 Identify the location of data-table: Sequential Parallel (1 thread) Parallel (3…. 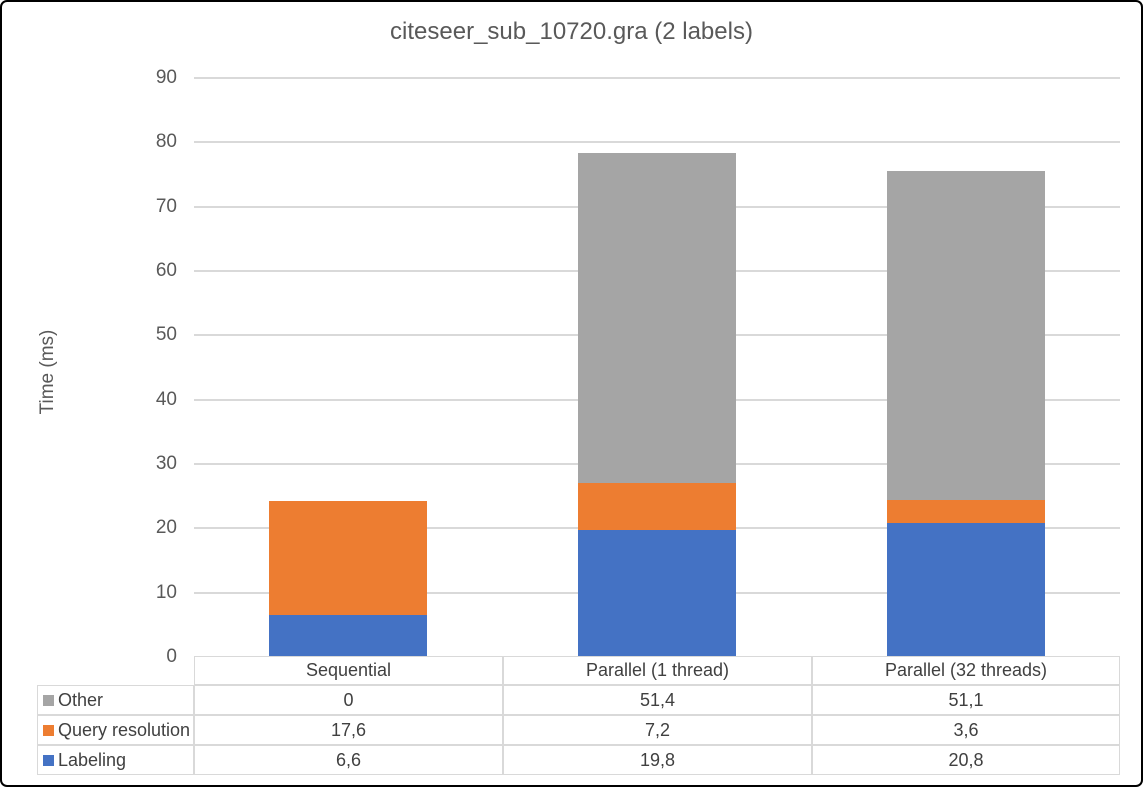
(578, 715).